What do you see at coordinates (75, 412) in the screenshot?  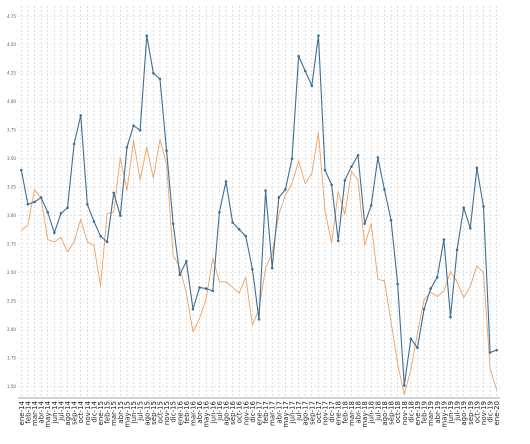 I see `x-tick-label: sep-14` at bounding box center [75, 412].